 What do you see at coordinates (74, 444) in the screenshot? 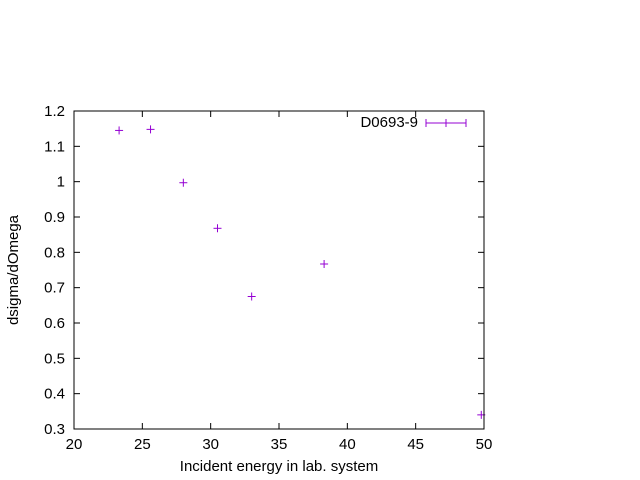
I see `x-tick-label: 20` at bounding box center [74, 444].